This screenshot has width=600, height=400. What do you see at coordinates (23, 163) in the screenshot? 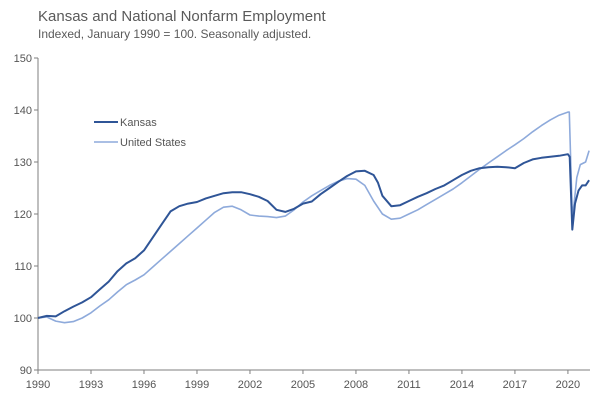
I see `y-tick-label: 130` at bounding box center [23, 163].